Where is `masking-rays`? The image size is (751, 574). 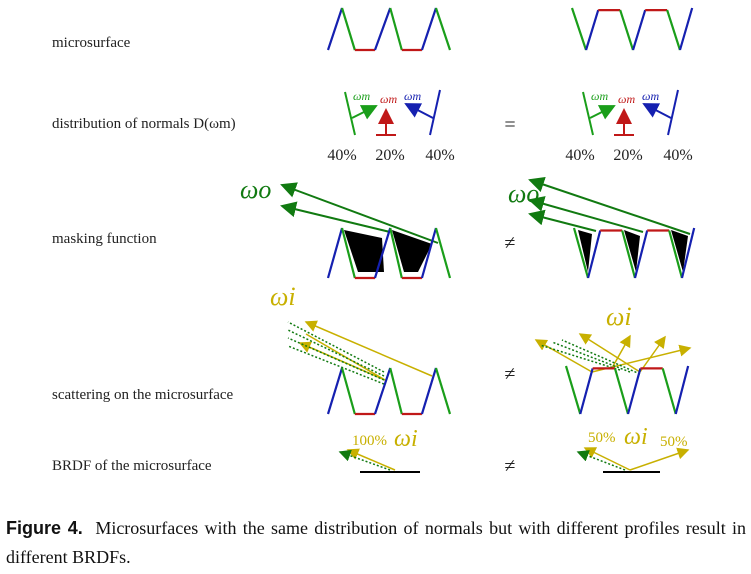 masking-rays is located at coordinates (485, 210).